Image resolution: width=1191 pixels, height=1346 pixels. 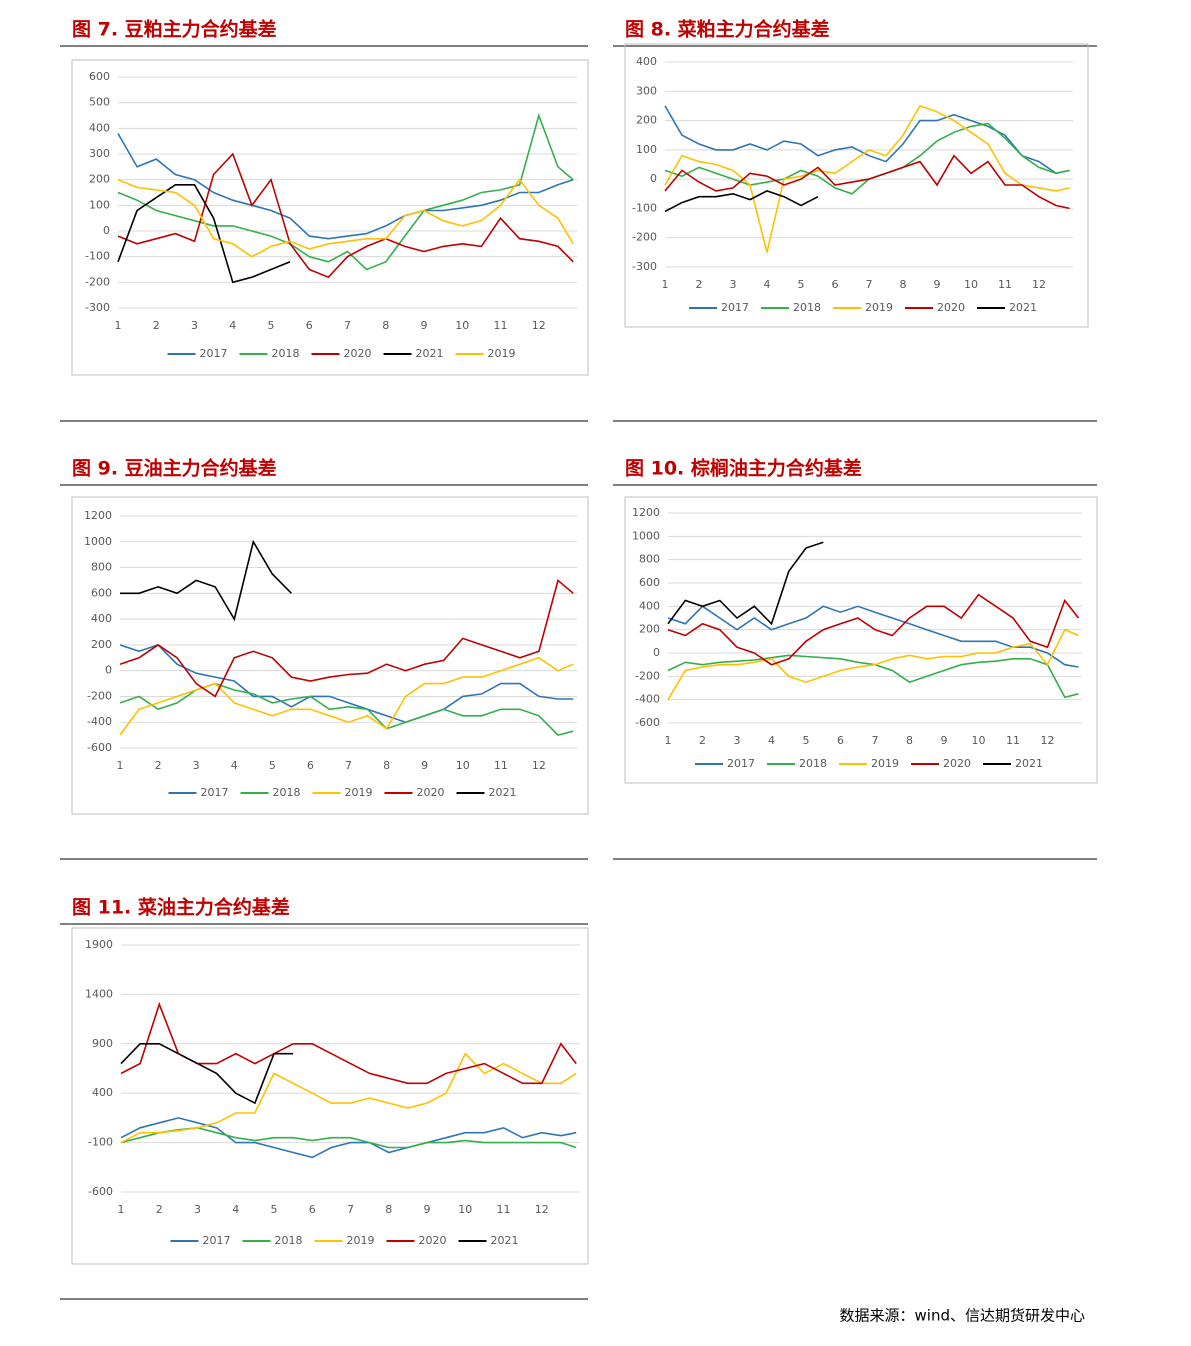 What do you see at coordinates (99, 993) in the screenshot?
I see `y-tick-label: 1400` at bounding box center [99, 993].